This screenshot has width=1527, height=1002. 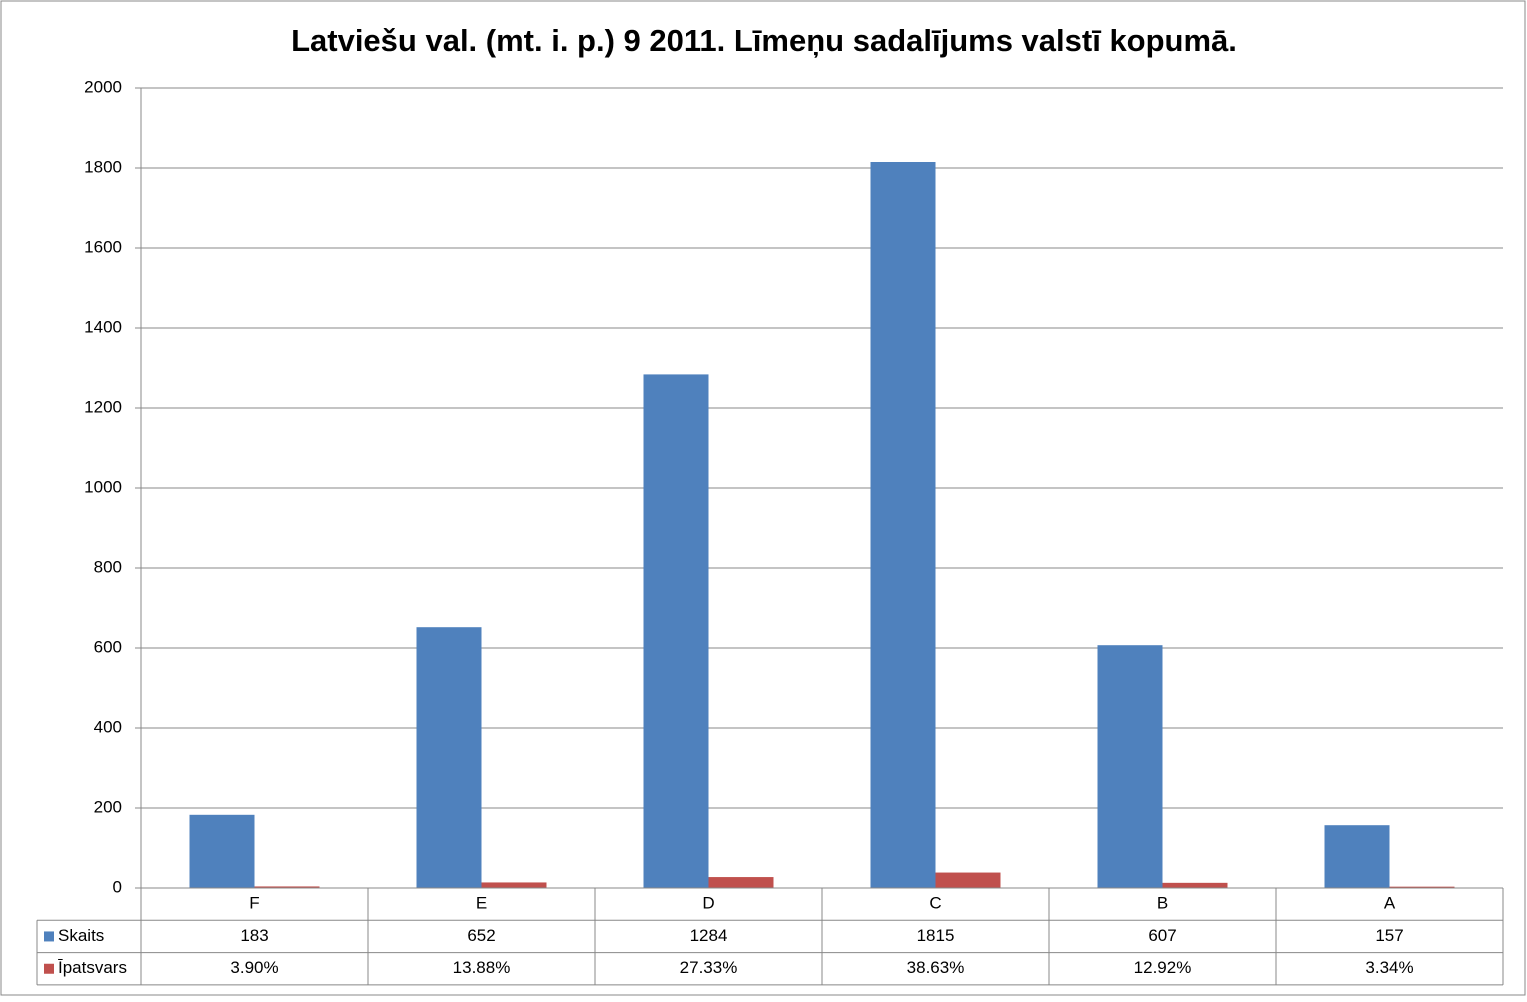 What do you see at coordinates (254, 935) in the screenshot?
I see `table-cell: 183` at bounding box center [254, 935].